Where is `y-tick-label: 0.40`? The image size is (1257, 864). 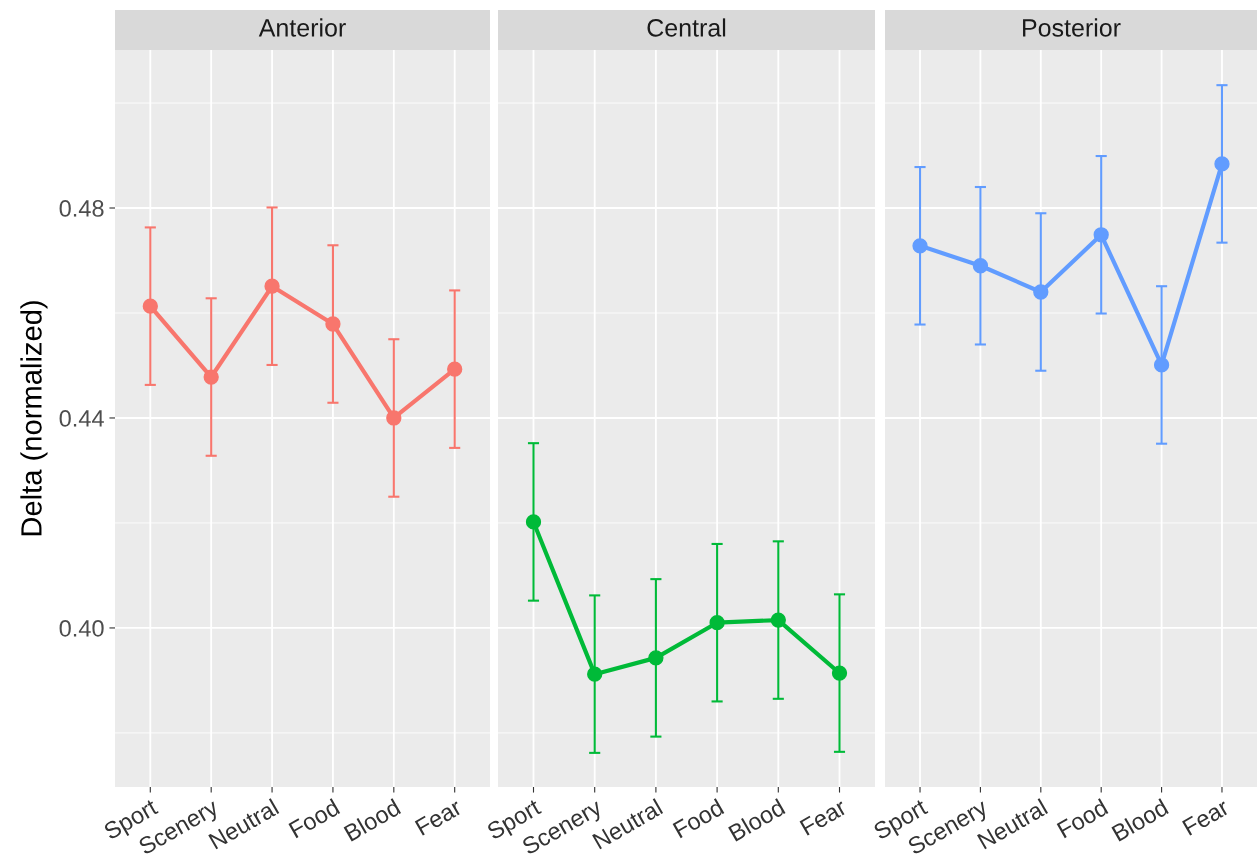 y-tick-label: 0.40 is located at coordinates (81, 628).